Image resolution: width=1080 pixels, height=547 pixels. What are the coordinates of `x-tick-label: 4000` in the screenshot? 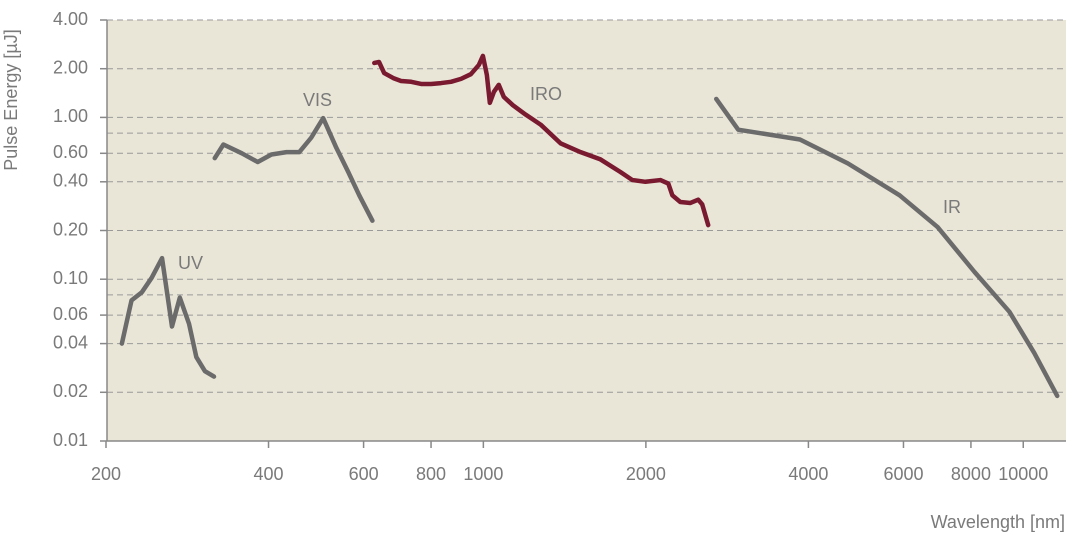 It's located at (808, 474).